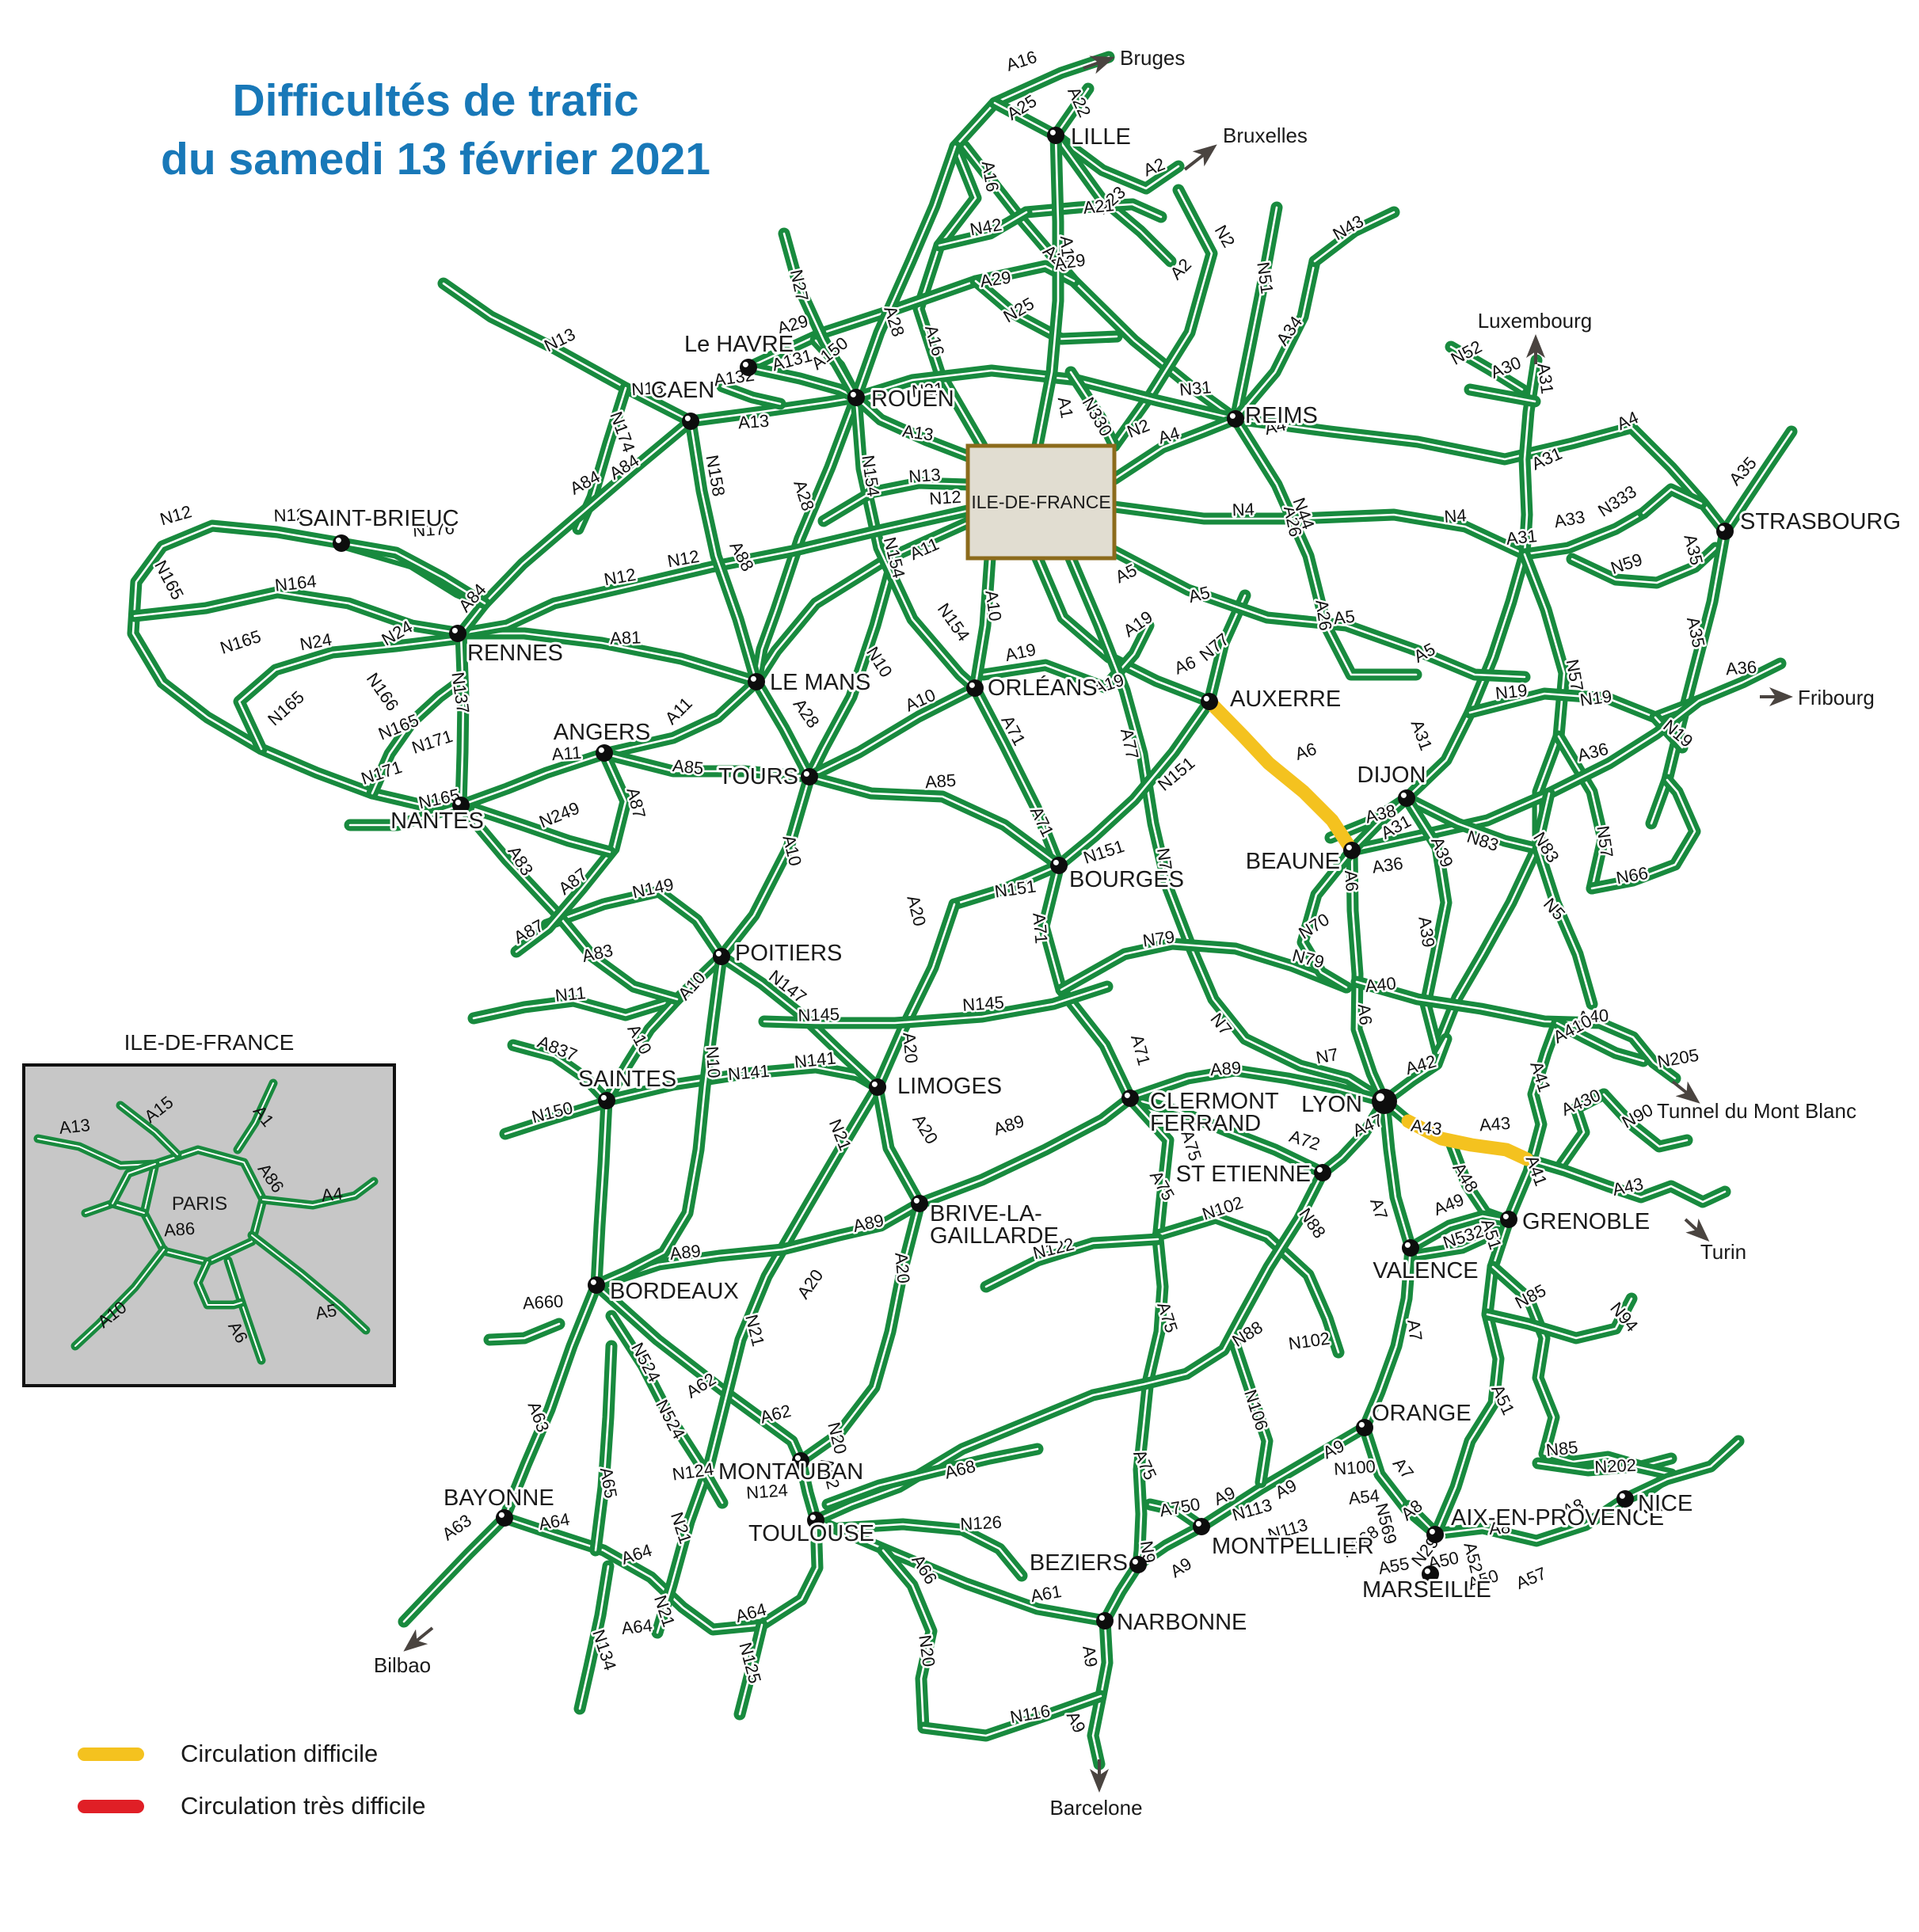  I want to click on city-bourges: BOURGES, so click(1118, 876).